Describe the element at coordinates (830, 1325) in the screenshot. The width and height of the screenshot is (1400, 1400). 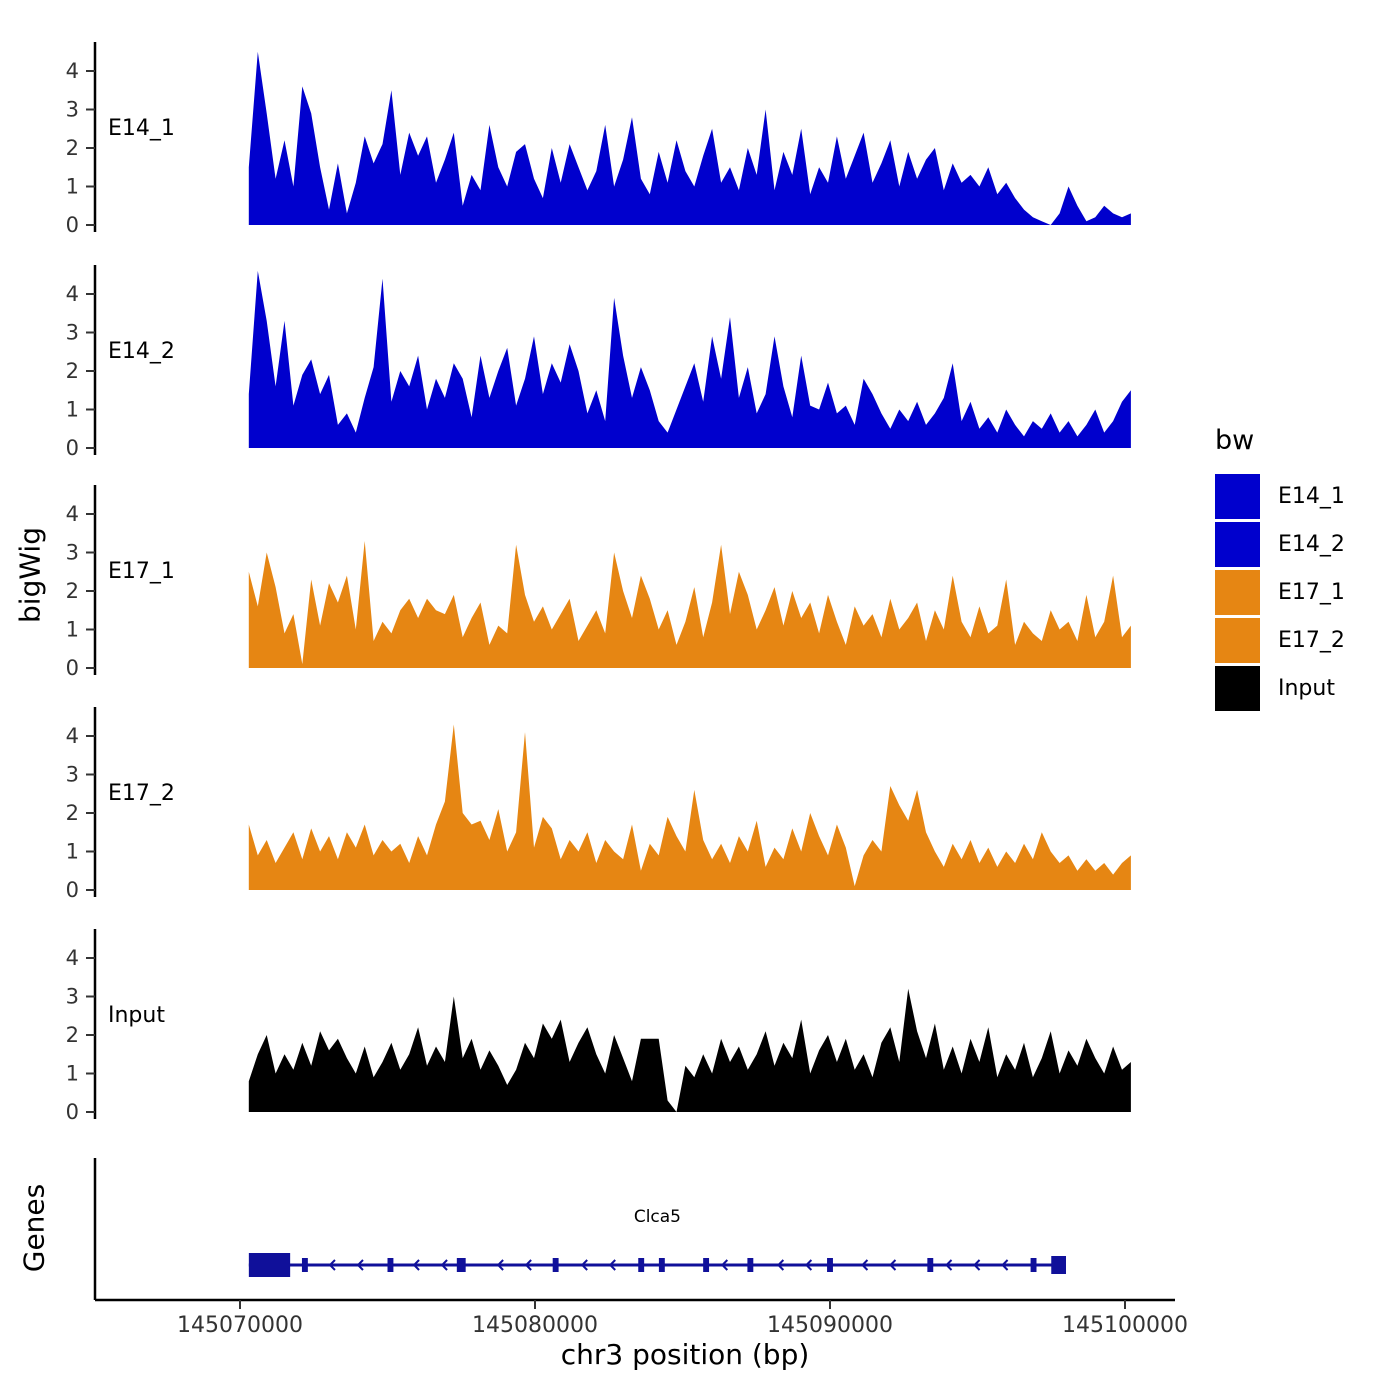
I see `x-tick-label: 145090000` at that location.